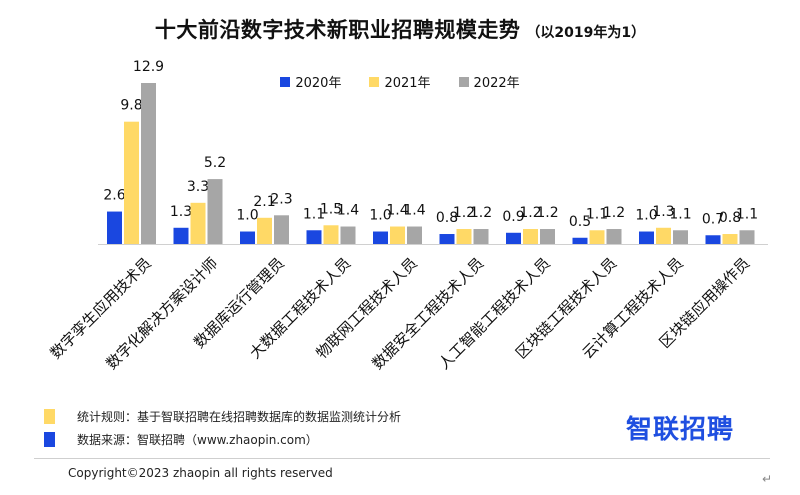  Describe the element at coordinates (513, 217) in the screenshot. I see `data-label: 0.9` at that location.